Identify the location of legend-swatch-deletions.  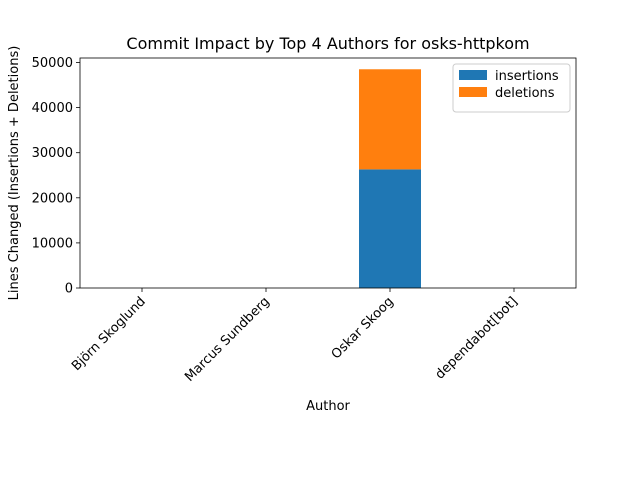
(473, 92).